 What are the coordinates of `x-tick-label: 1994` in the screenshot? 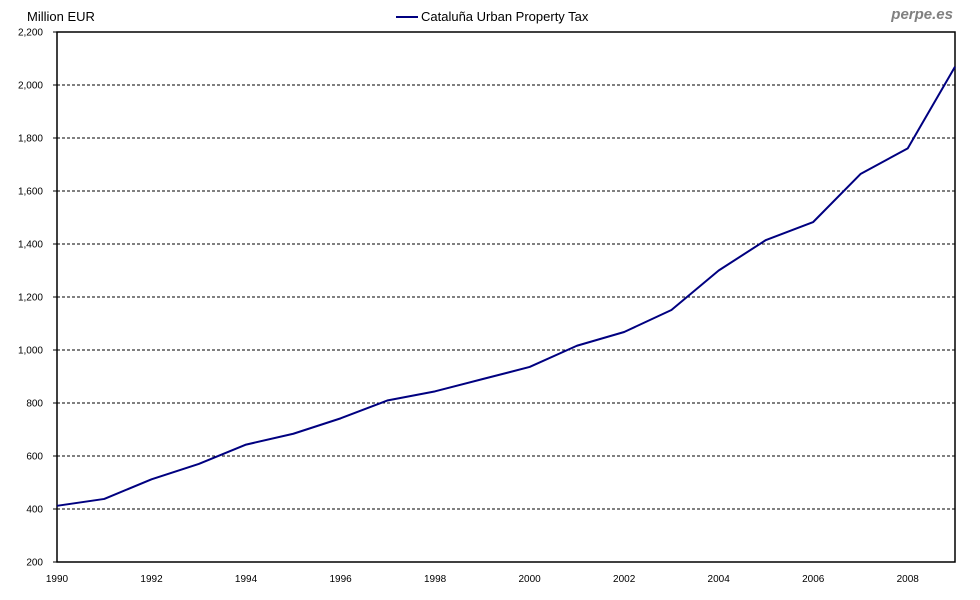 It's located at (246, 579).